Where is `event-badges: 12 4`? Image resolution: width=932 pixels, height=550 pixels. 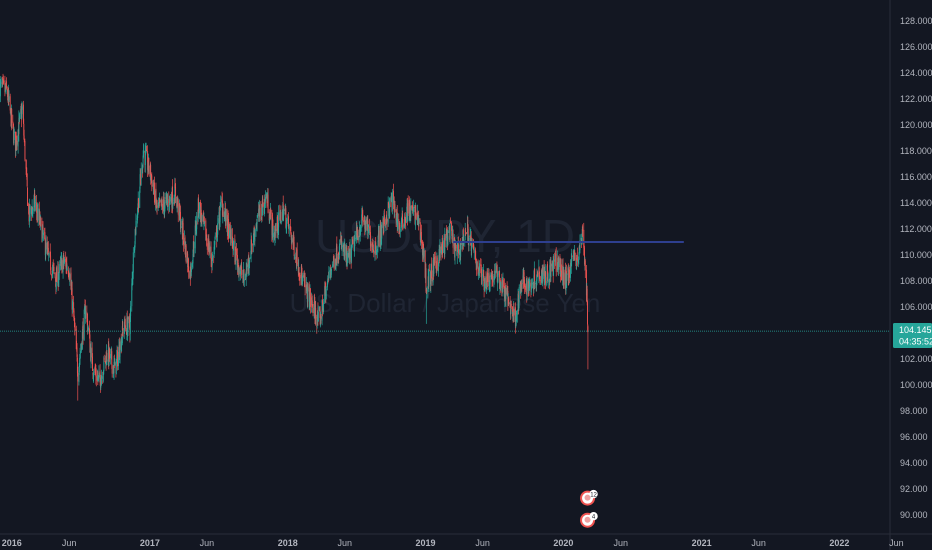 event-badges: 12 4 is located at coordinates (589, 508).